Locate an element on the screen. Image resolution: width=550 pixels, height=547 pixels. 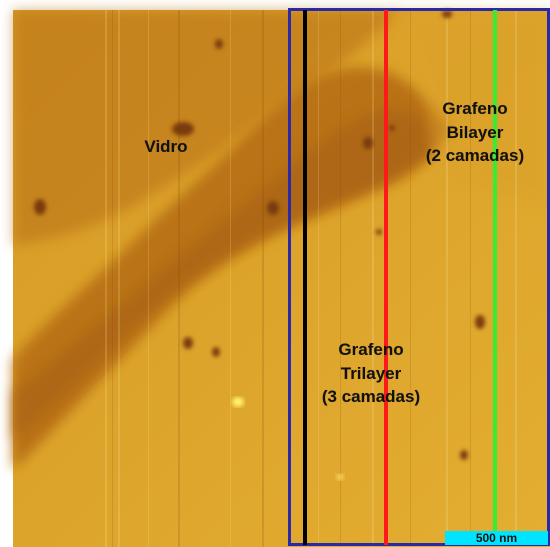
trilayer-label-line3: (3 camadas) is located at coordinates (371, 397).